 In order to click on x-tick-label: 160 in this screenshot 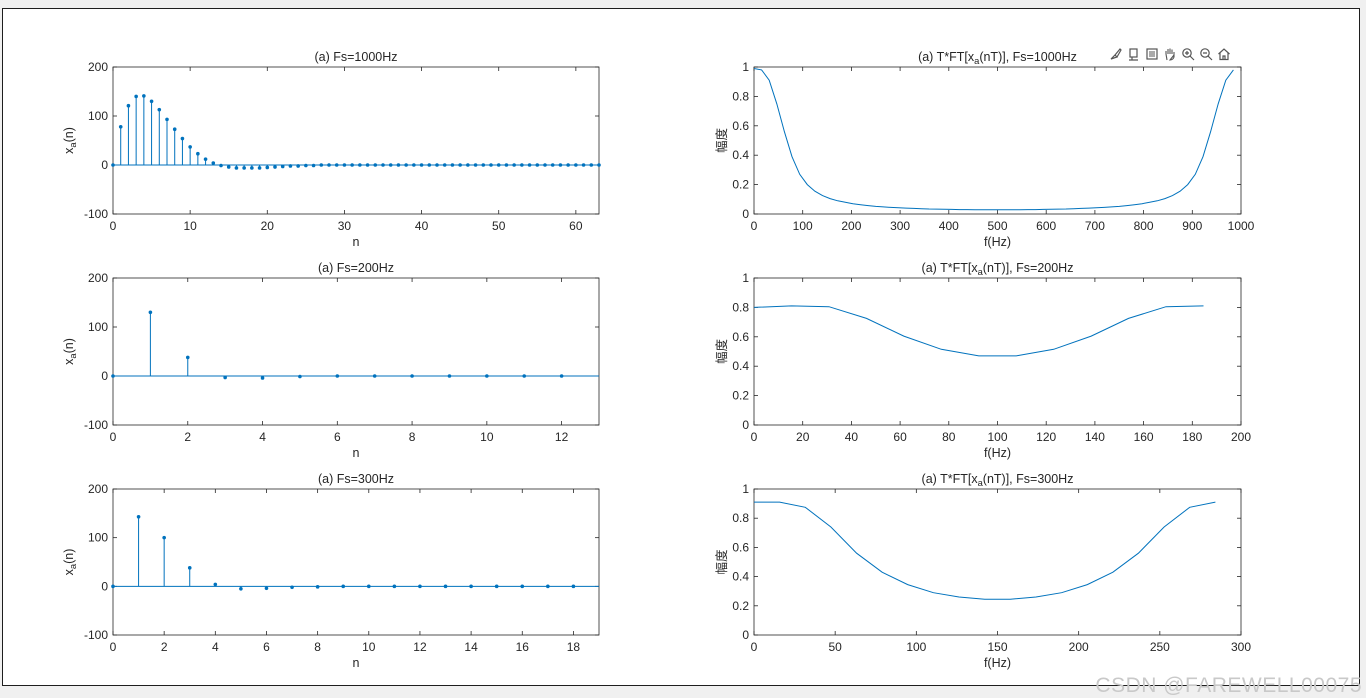, I will do `click(1144, 437)`.